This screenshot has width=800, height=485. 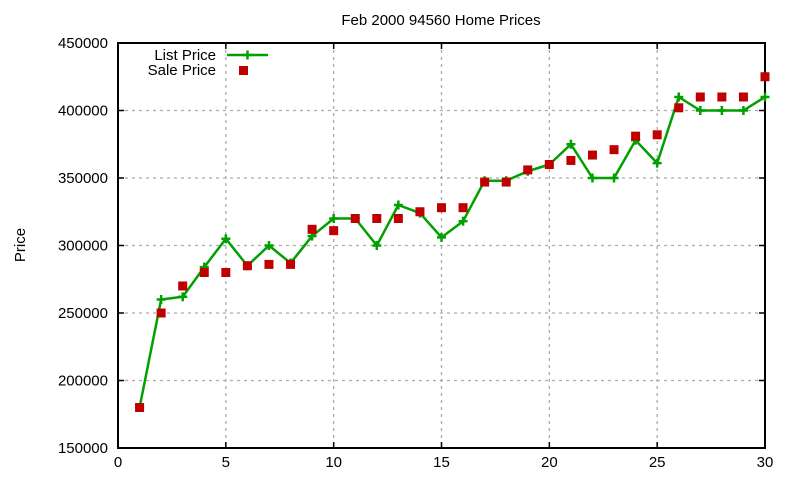 I want to click on y-tick-label: 450000, so click(x=83, y=43).